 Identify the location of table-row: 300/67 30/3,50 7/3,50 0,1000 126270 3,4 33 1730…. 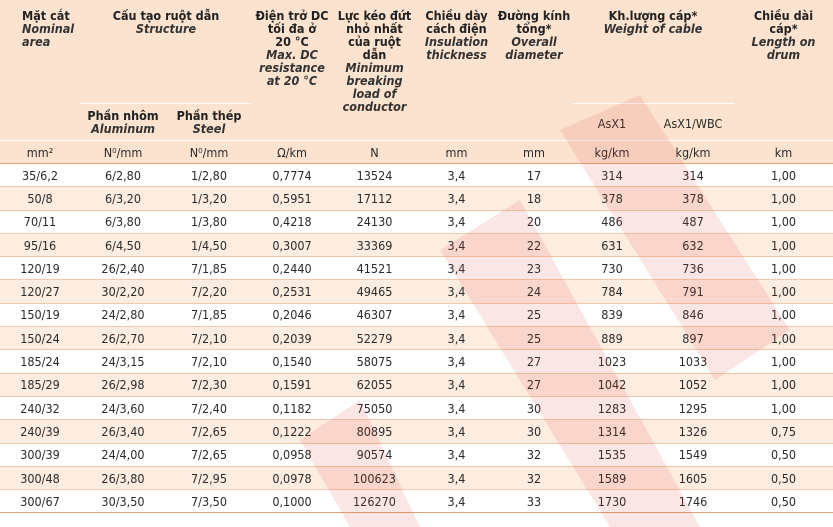
(416, 501).